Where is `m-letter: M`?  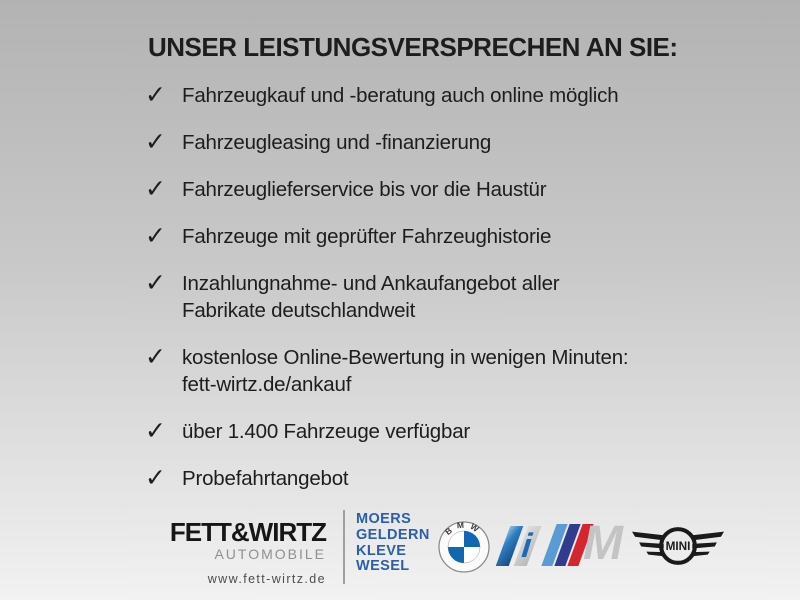
m-letter: M is located at coordinates (603, 543).